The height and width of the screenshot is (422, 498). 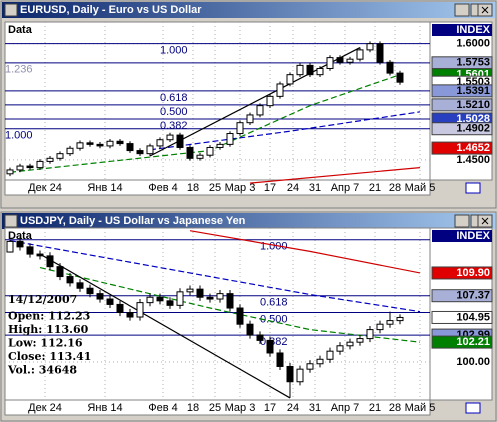 What do you see at coordinates (473, 148) in the screenshot?
I see `price-label: 1.4652` at bounding box center [473, 148].